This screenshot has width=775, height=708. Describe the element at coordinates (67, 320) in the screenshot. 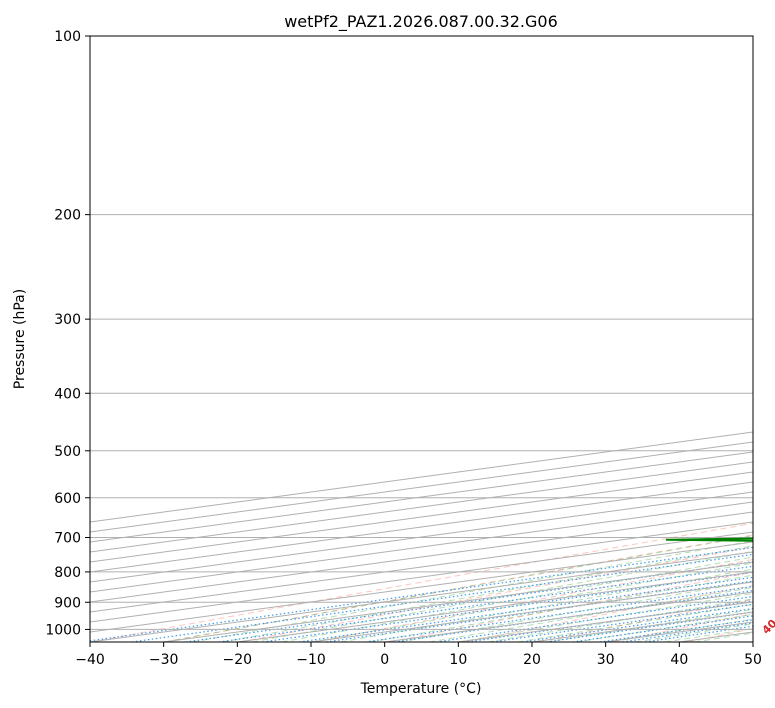

I see `y-tick-label: 300` at that location.